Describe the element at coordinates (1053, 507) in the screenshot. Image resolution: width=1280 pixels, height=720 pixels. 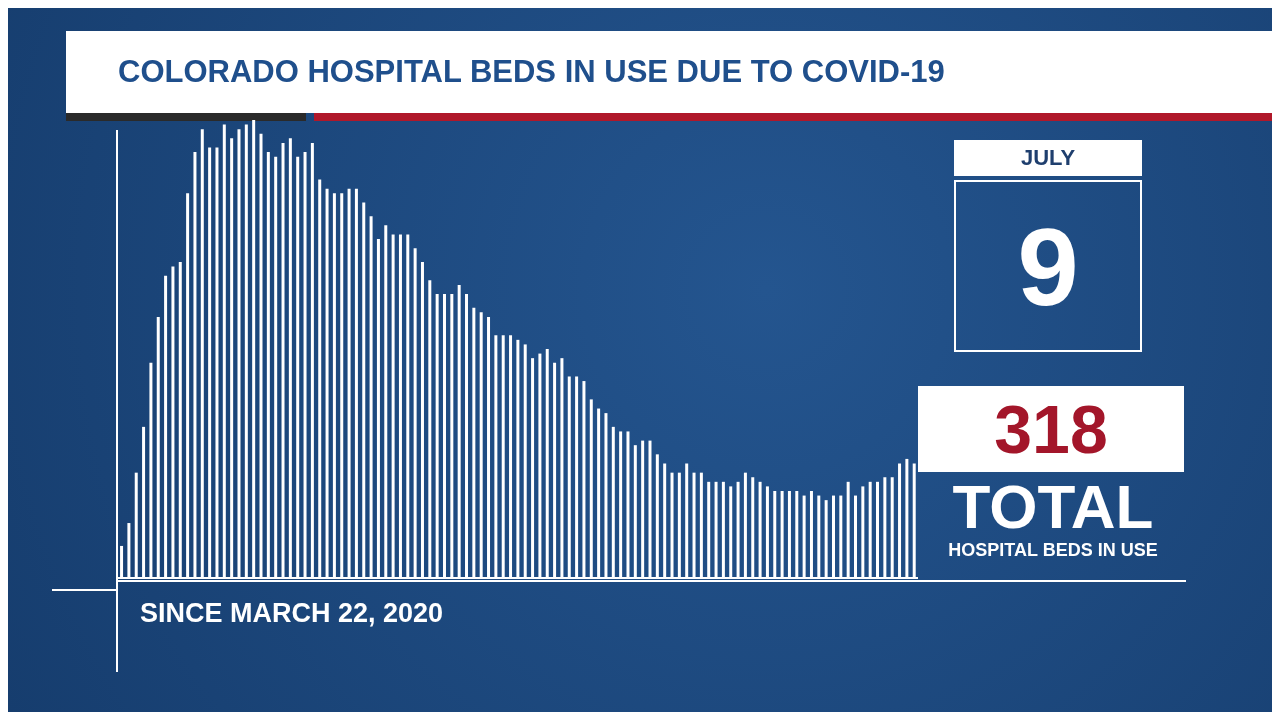
I see `text: TOTAL` at that location.